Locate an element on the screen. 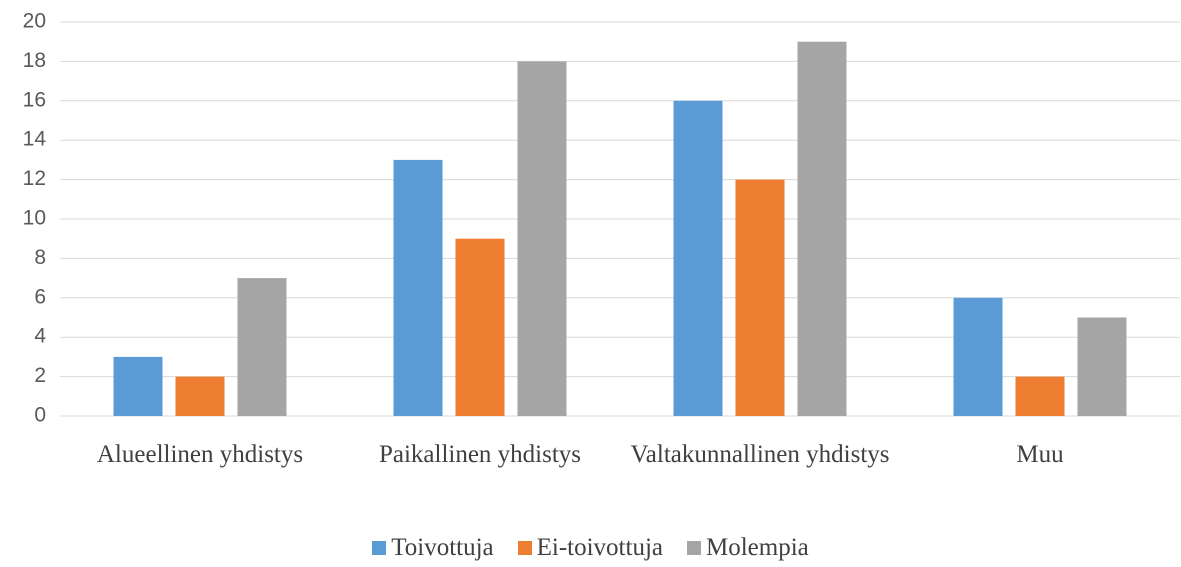 Image resolution: width=1181 pixels, height=567 pixels. legend-item: Molempia is located at coordinates (748, 548).